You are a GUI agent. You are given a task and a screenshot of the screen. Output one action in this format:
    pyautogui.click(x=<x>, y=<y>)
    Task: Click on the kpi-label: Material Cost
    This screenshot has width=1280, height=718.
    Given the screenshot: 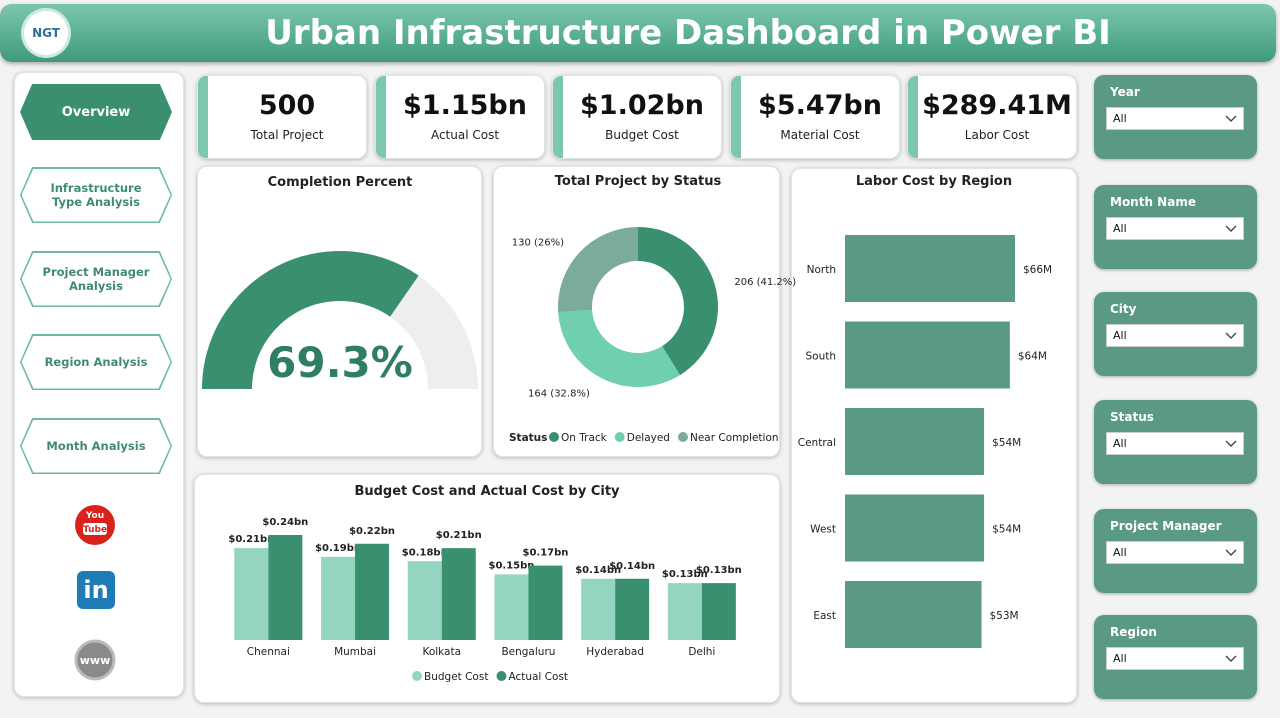 What is the action you would take?
    pyautogui.click(x=820, y=135)
    